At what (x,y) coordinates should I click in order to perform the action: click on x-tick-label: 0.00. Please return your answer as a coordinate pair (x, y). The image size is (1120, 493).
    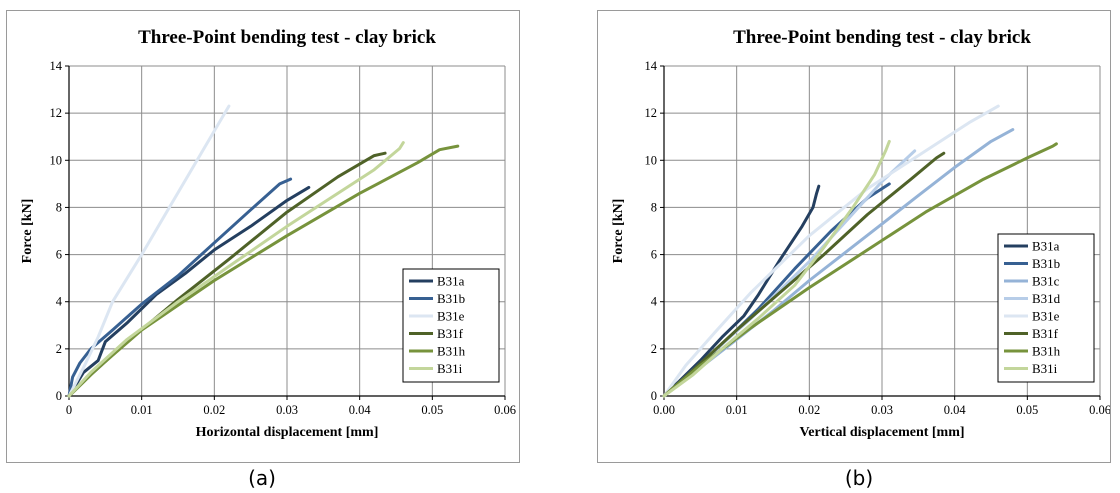
    Looking at the image, I should click on (664, 410).